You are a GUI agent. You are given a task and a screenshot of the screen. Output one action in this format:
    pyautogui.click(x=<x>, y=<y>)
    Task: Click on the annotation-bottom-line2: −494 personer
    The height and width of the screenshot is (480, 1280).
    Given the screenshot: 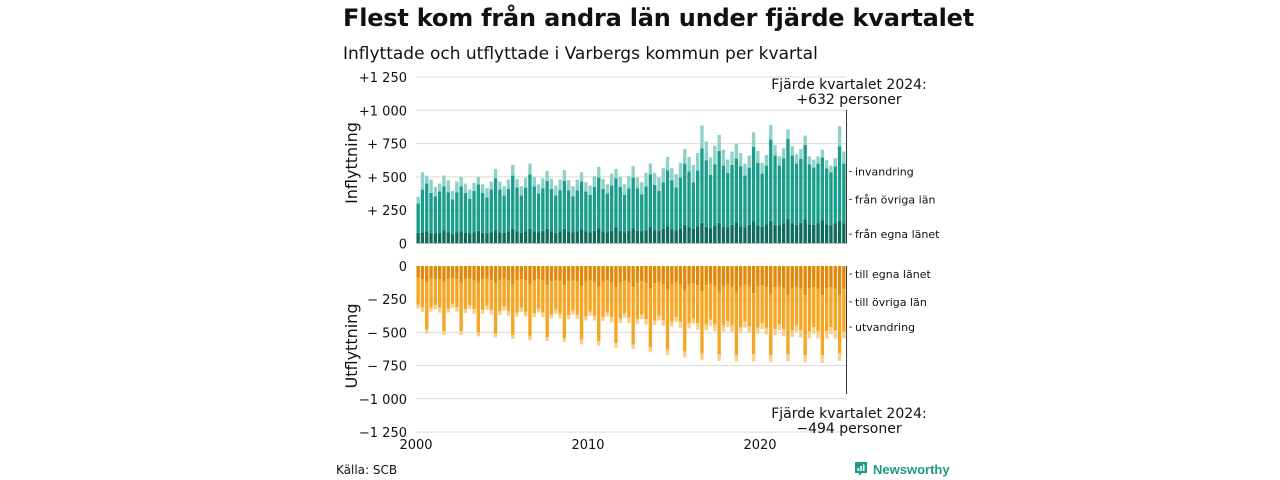 What is the action you would take?
    pyautogui.click(x=849, y=429)
    